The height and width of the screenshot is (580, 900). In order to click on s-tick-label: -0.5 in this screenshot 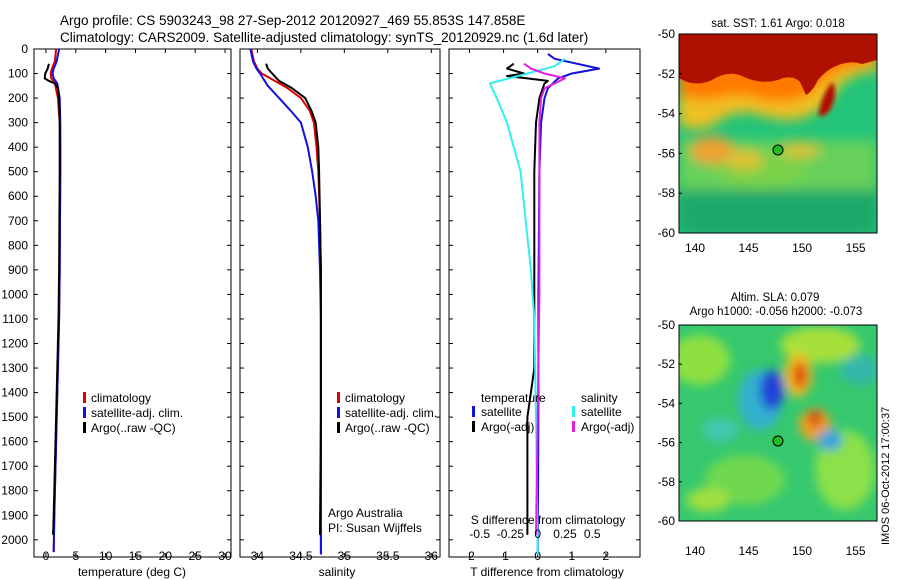, I will do `click(479, 534)`.